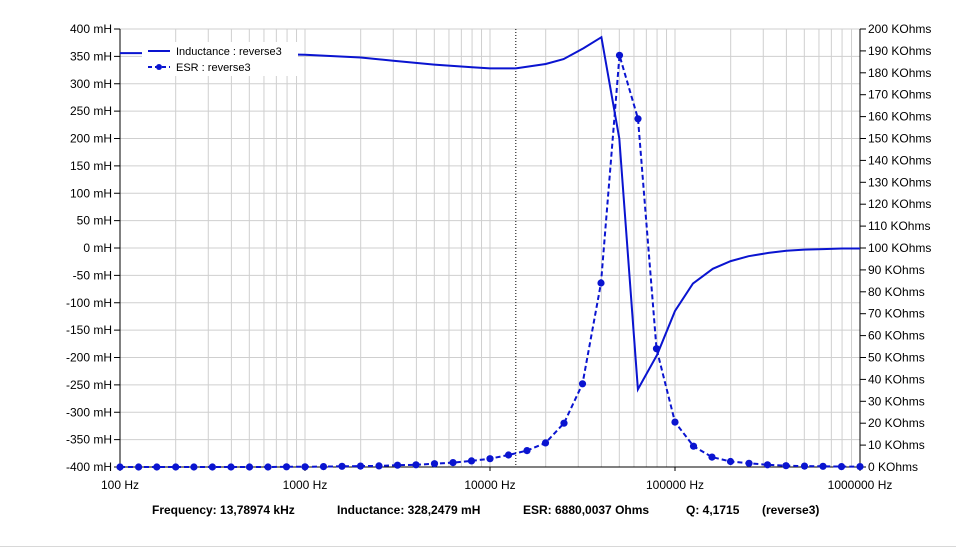 The image size is (956, 549). What do you see at coordinates (120, 485) in the screenshot?
I see `x-tick-label: 100 Hz` at bounding box center [120, 485].